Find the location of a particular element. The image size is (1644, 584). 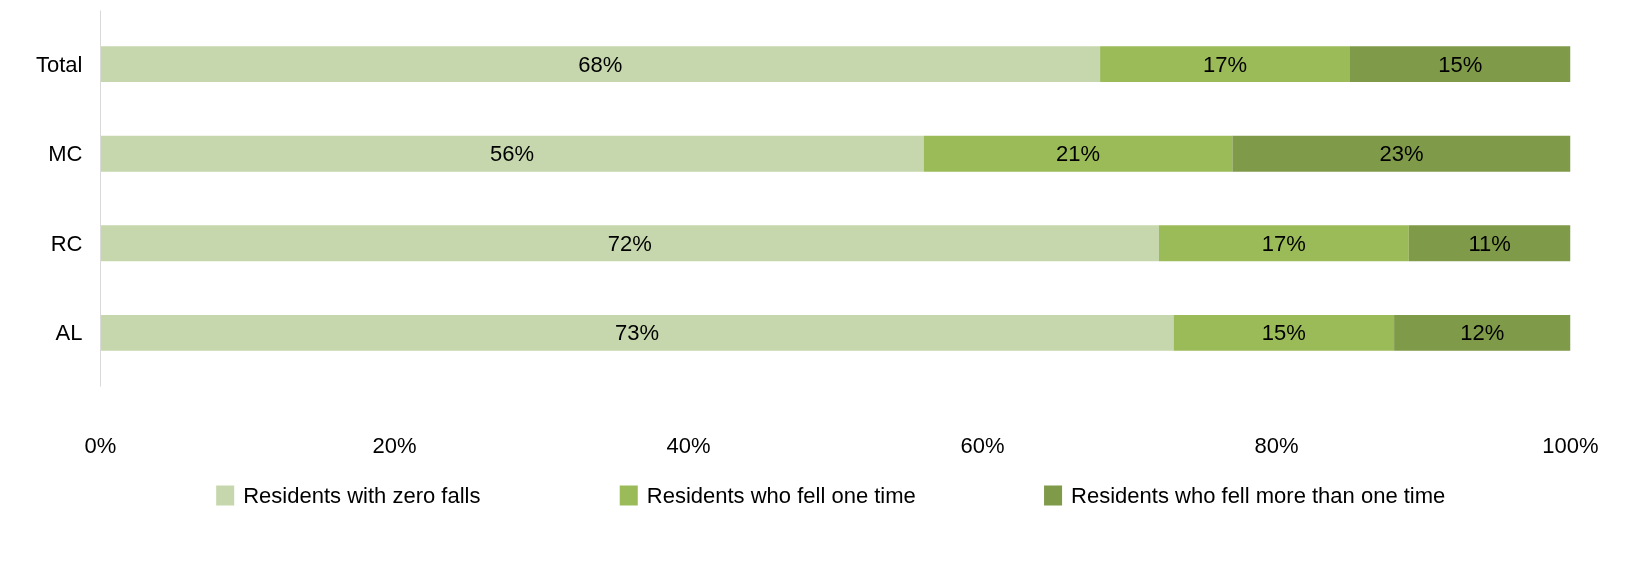

x-tick-label: 0% is located at coordinates (100, 445).